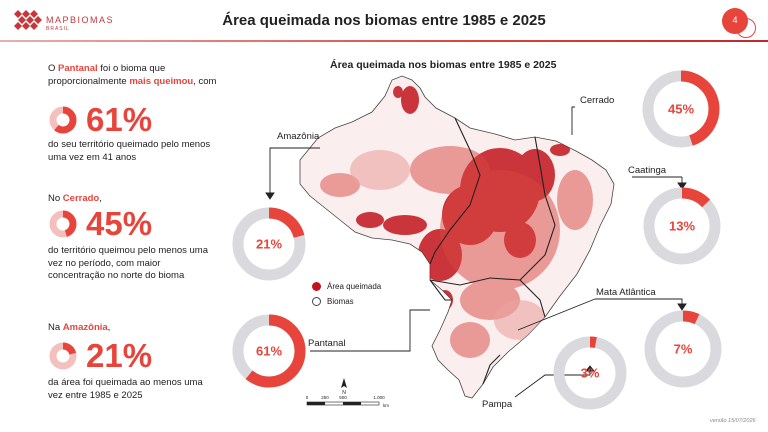 The width and height of the screenshot is (768, 432). What do you see at coordinates (733, 421) in the screenshot?
I see `version-note: versão 15/07/2026` at bounding box center [733, 421].